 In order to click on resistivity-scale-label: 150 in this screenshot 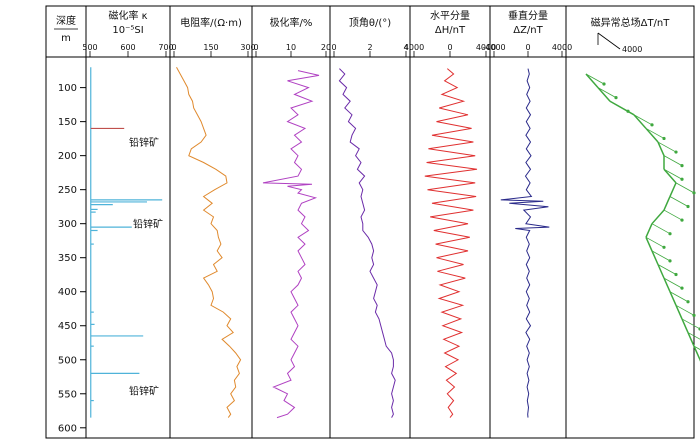, I will do `click(210, 47)`.